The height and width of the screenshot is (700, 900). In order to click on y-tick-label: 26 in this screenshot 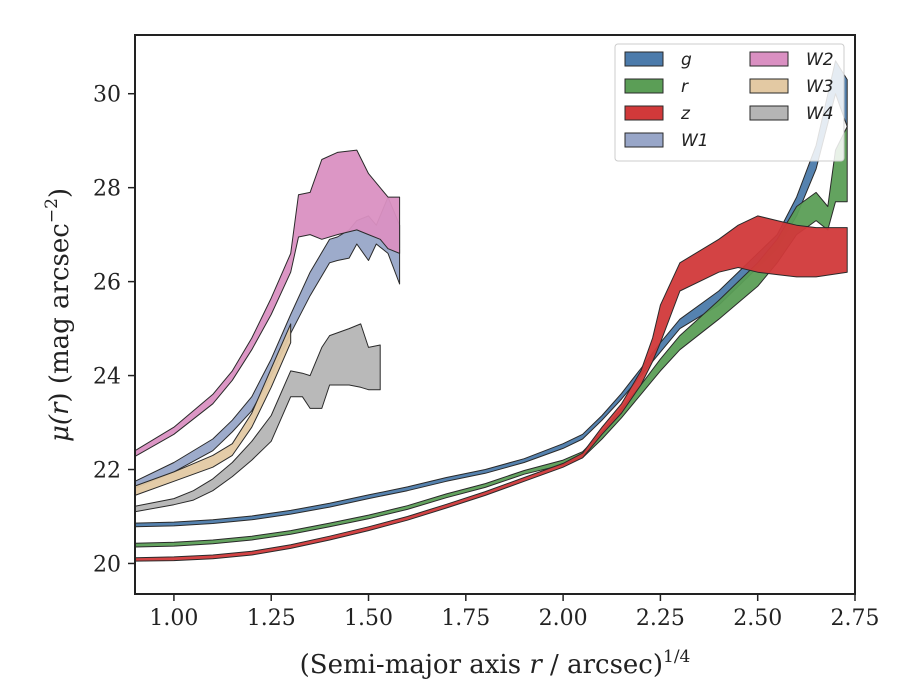, I will do `click(107, 283)`.